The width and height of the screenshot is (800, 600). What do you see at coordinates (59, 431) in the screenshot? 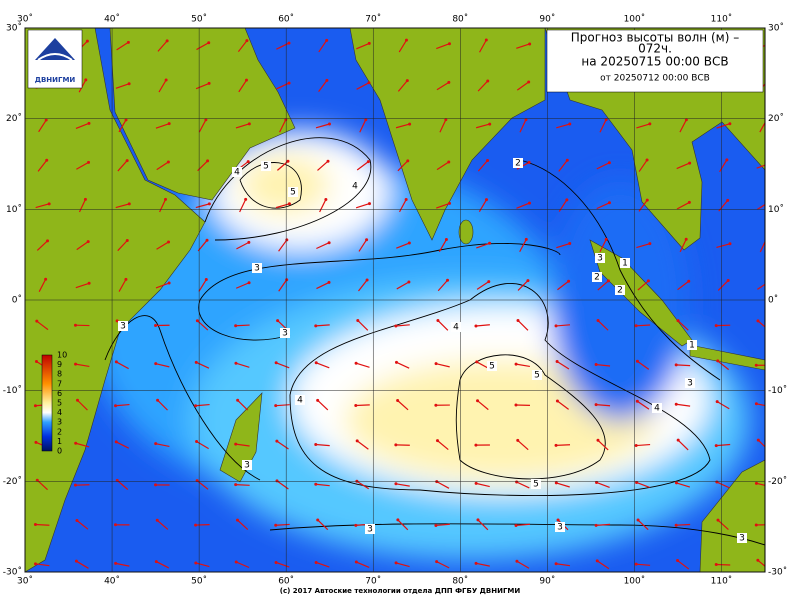
I see `colorbar-label: 2` at bounding box center [59, 431].